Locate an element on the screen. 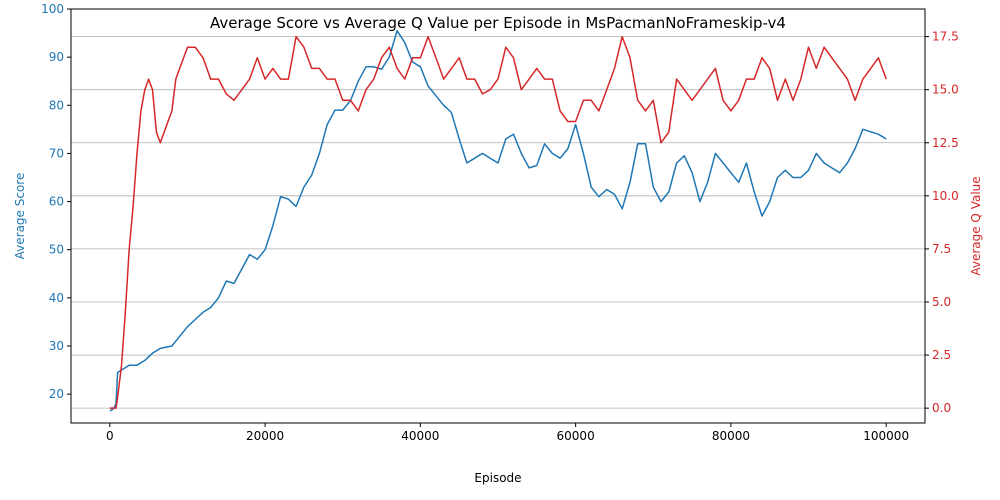 The height and width of the screenshot is (500, 1000). right-y-tick-label: 17.5 is located at coordinates (945, 37).